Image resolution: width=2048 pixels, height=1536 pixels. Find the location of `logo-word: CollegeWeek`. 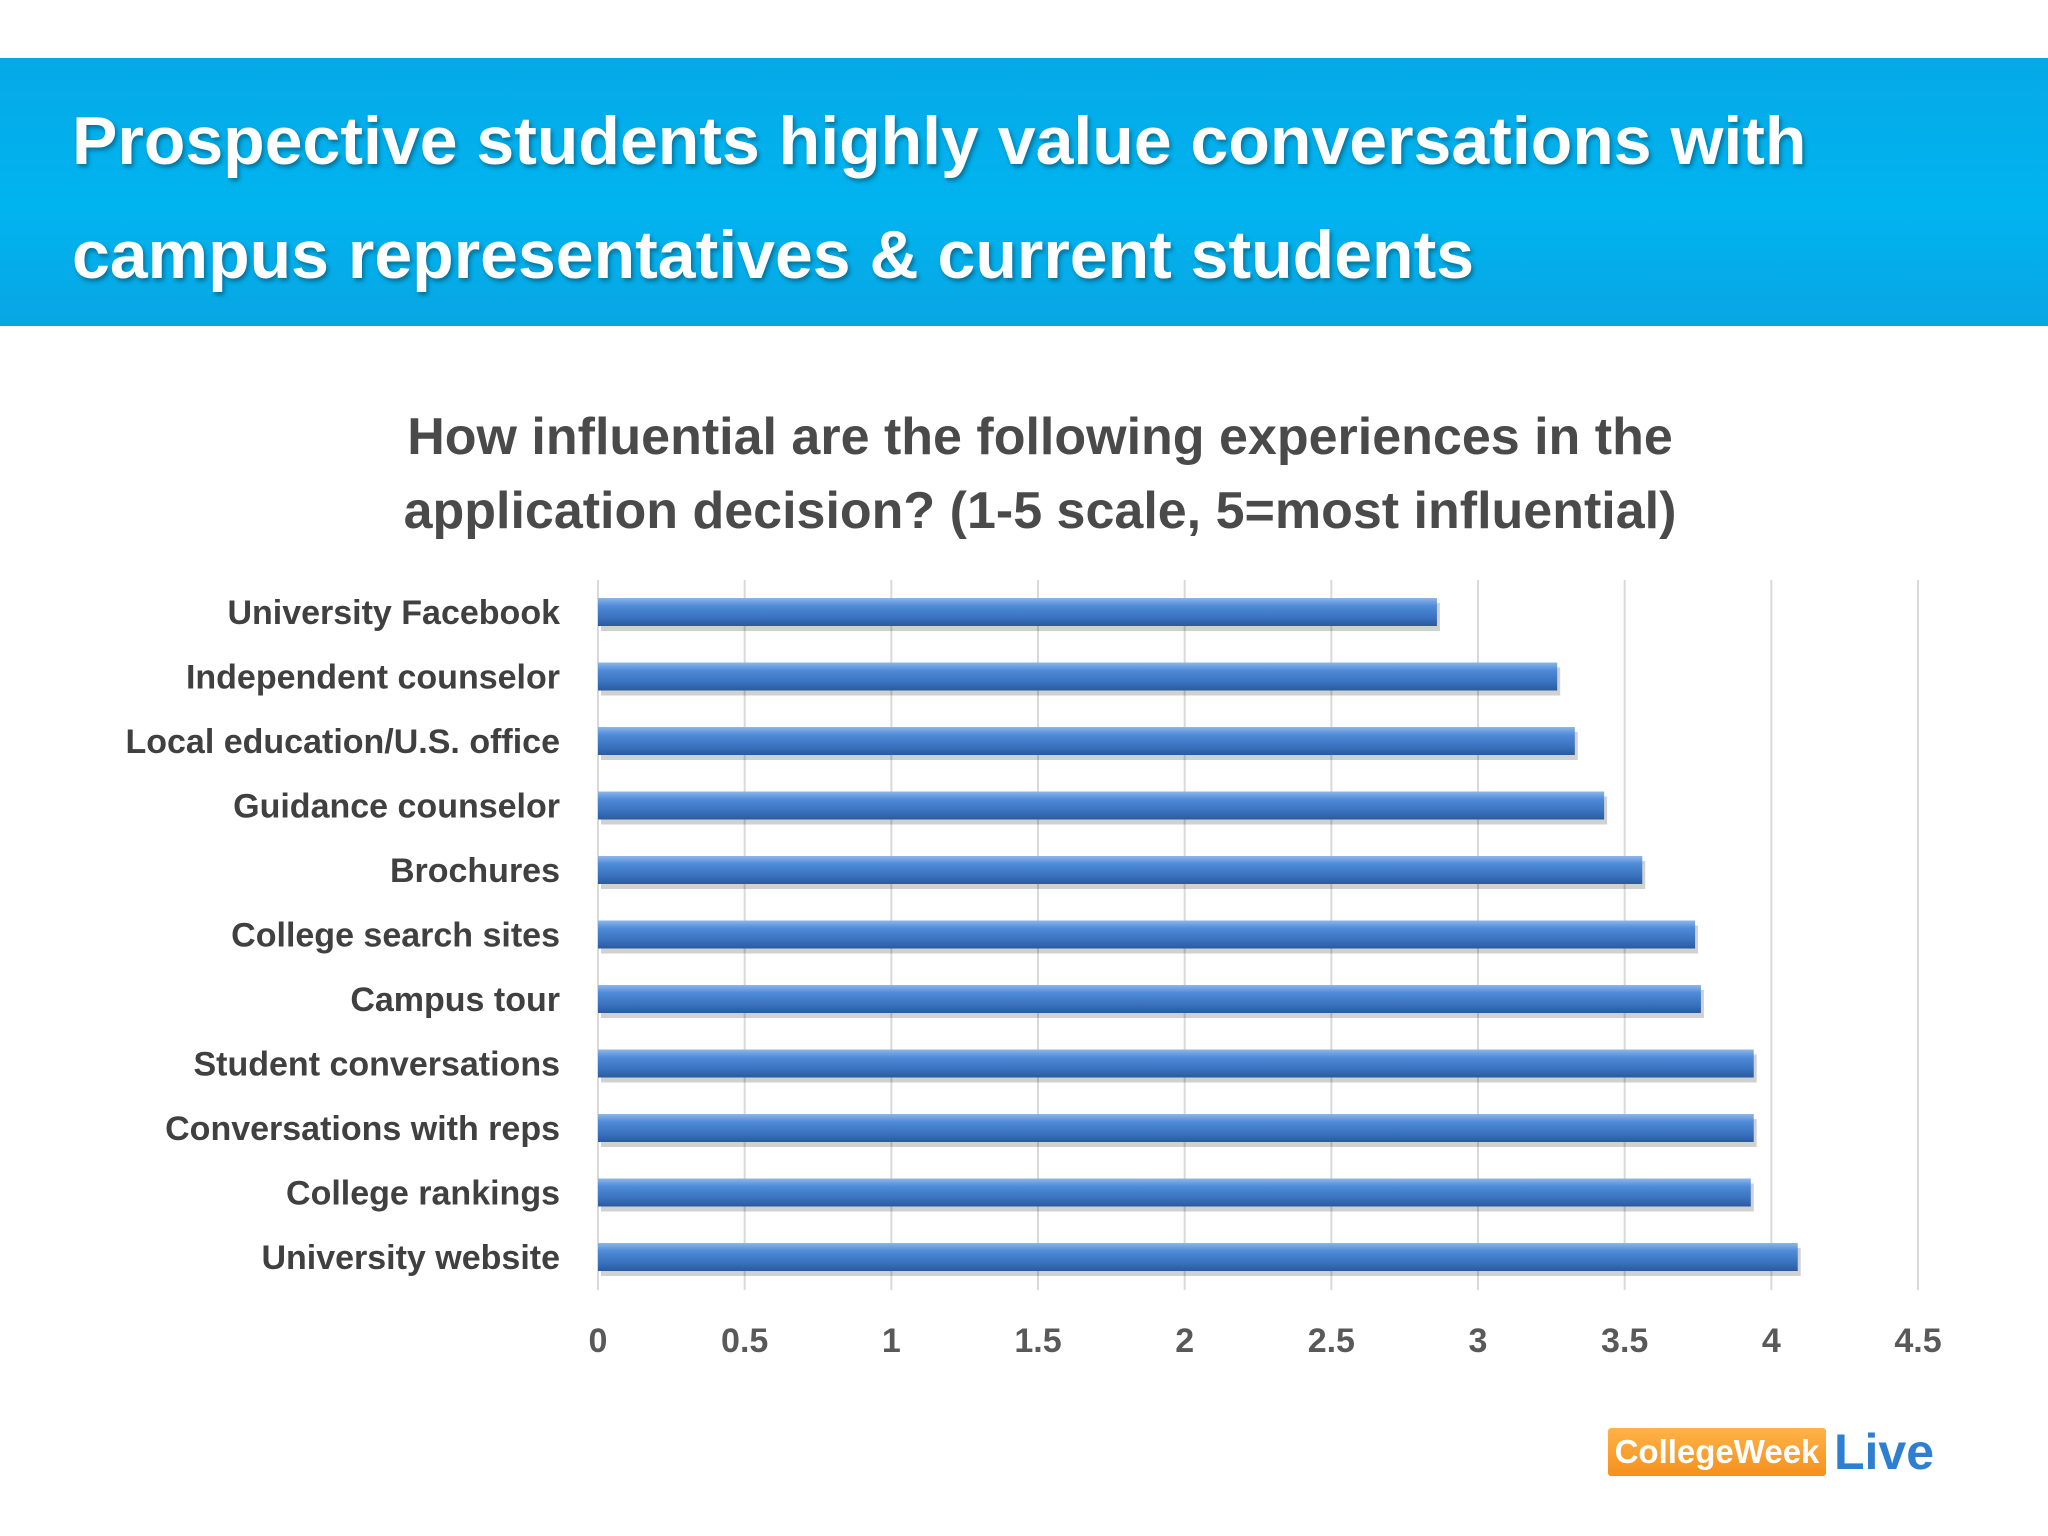

logo-word: CollegeWeek is located at coordinates (1717, 1451).